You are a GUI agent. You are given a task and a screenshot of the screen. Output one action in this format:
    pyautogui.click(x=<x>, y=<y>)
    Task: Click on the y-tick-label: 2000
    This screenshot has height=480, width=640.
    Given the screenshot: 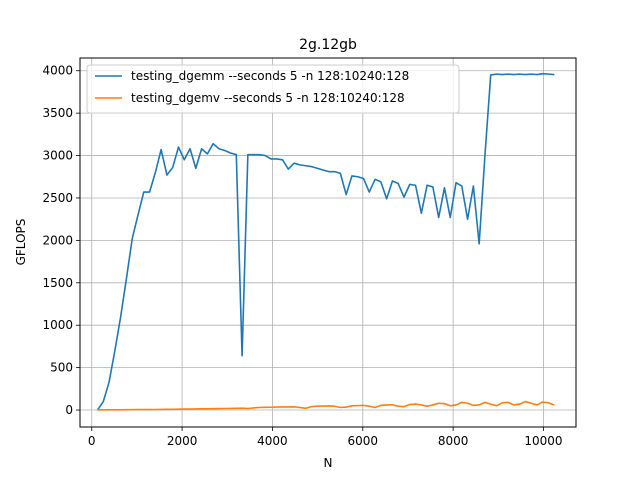 What is the action you would take?
    pyautogui.click(x=57, y=240)
    